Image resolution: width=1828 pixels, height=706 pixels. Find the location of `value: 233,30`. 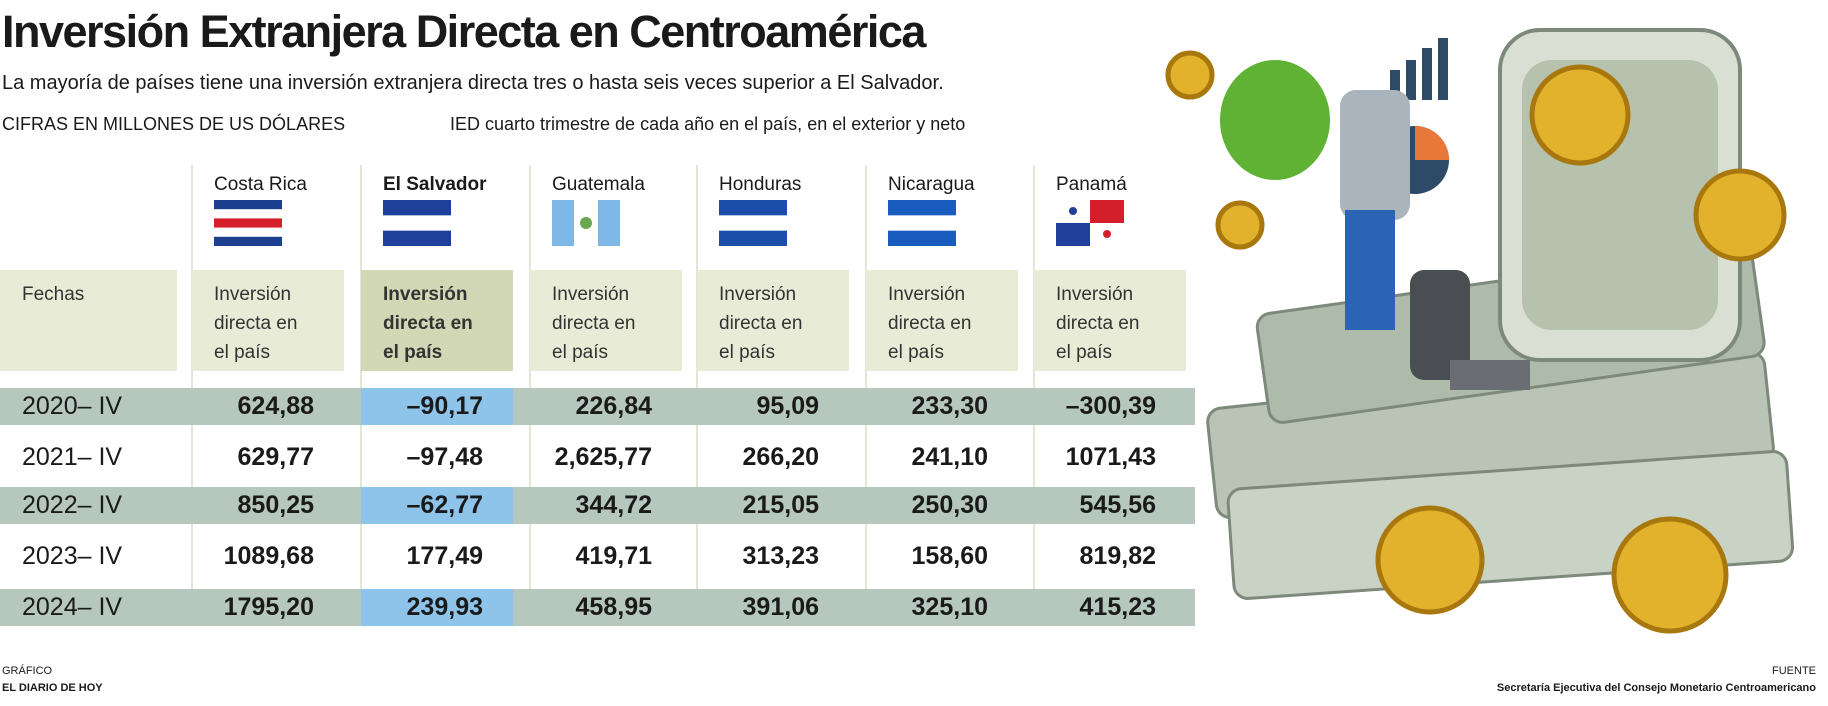

value: 233,30 is located at coordinates (949, 406).